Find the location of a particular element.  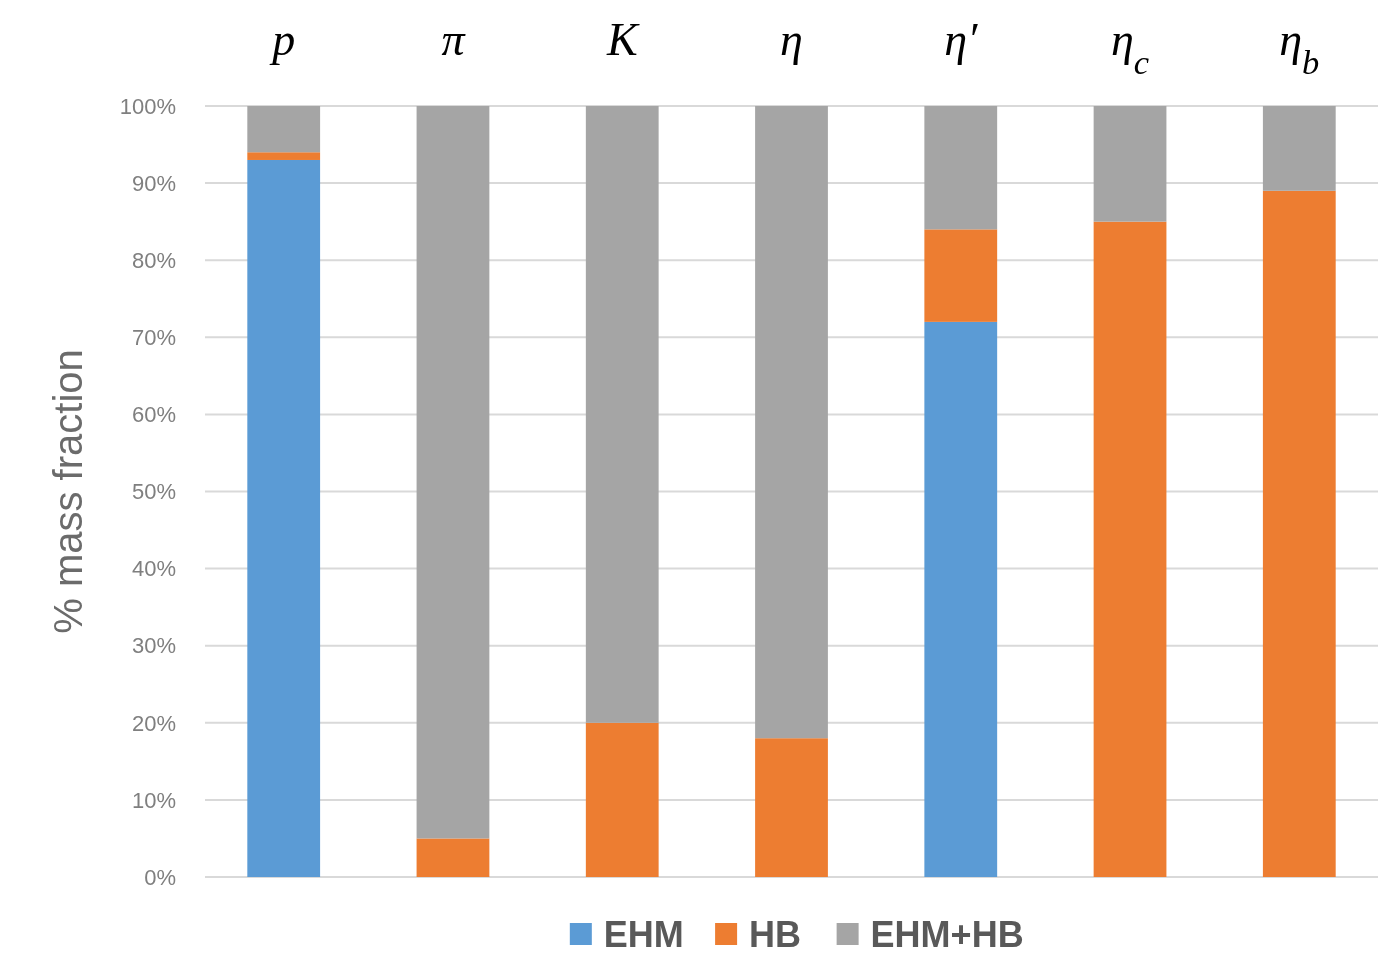

y-axis-title: % mass fraction is located at coordinates (68, 491).